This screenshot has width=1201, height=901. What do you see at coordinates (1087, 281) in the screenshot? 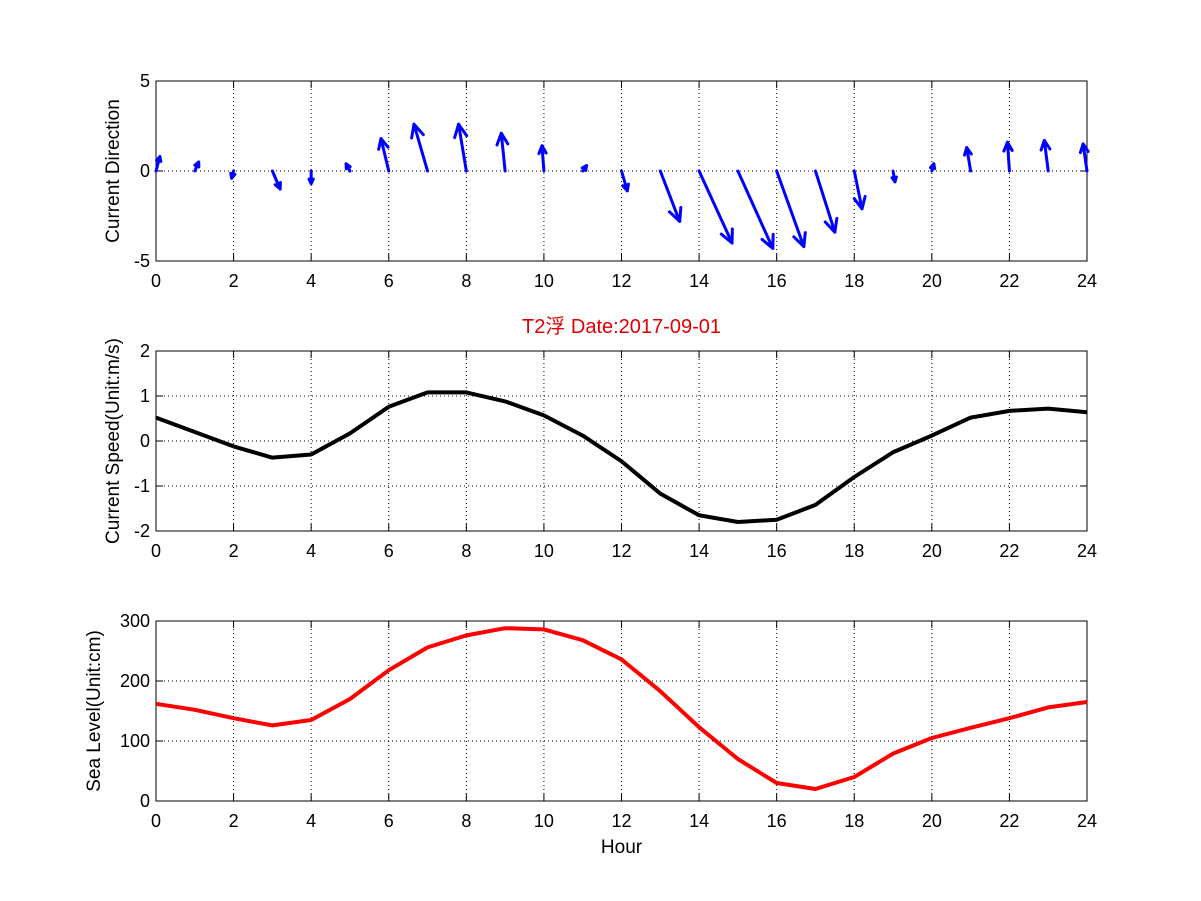
I see `direction-x-tick-label: 24` at bounding box center [1087, 281].